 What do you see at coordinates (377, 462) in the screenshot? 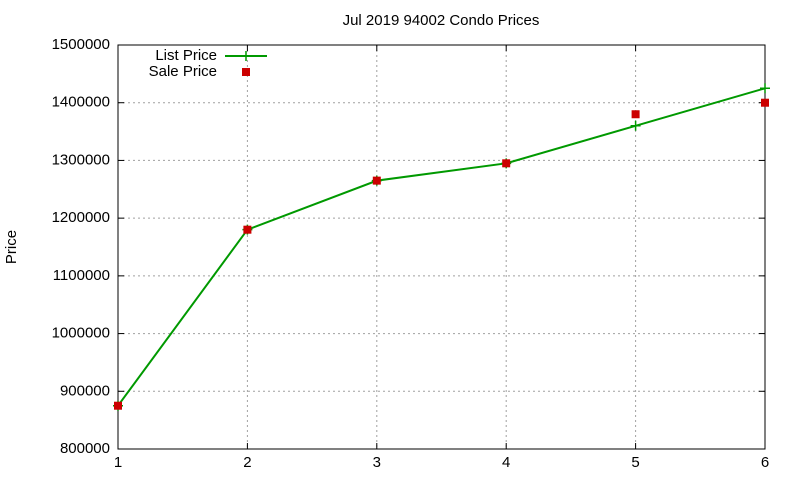
I see `x-tick-label: 3` at bounding box center [377, 462].